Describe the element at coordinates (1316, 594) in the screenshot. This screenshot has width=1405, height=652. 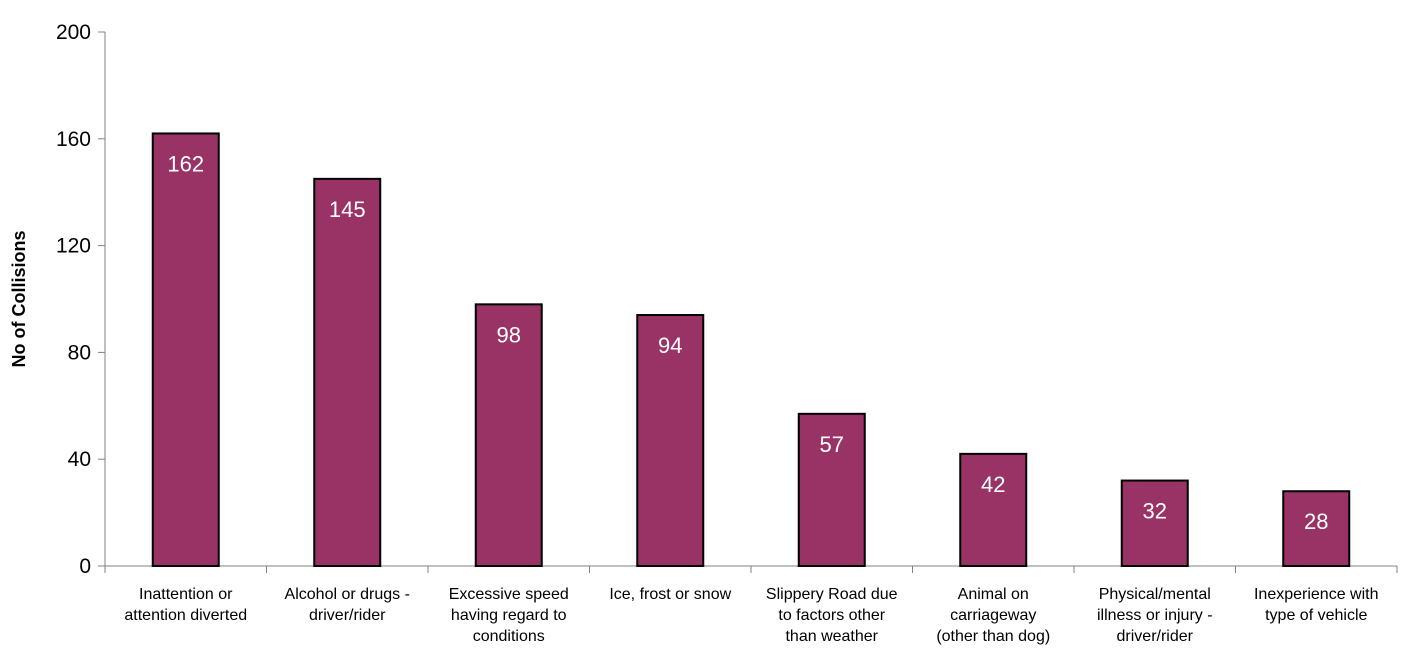
I see `category-label-line: Inexperience with` at that location.